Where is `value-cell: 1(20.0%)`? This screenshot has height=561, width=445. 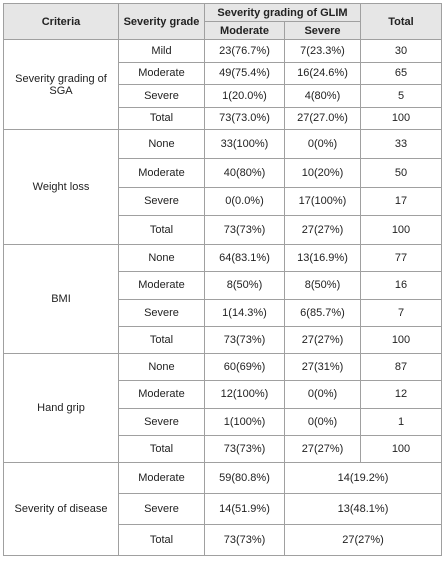
value-cell: 1(20.0%) is located at coordinates (244, 96).